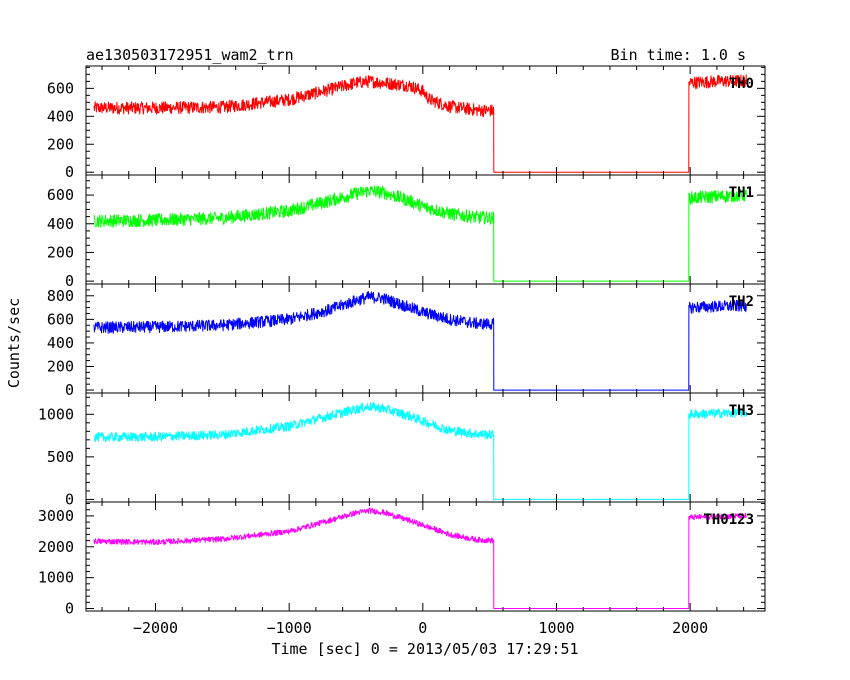 This screenshot has width=850, height=680. Describe the element at coordinates (420, 233) in the screenshot. I see `series-th1` at that location.